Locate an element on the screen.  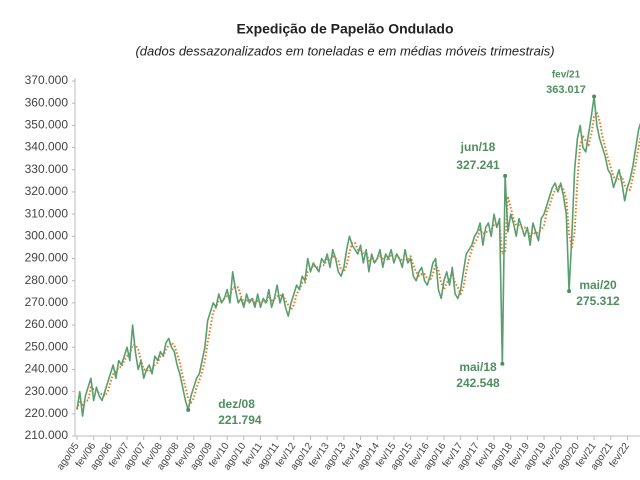
y-tick-label: 340.000 is located at coordinates (47, 147).